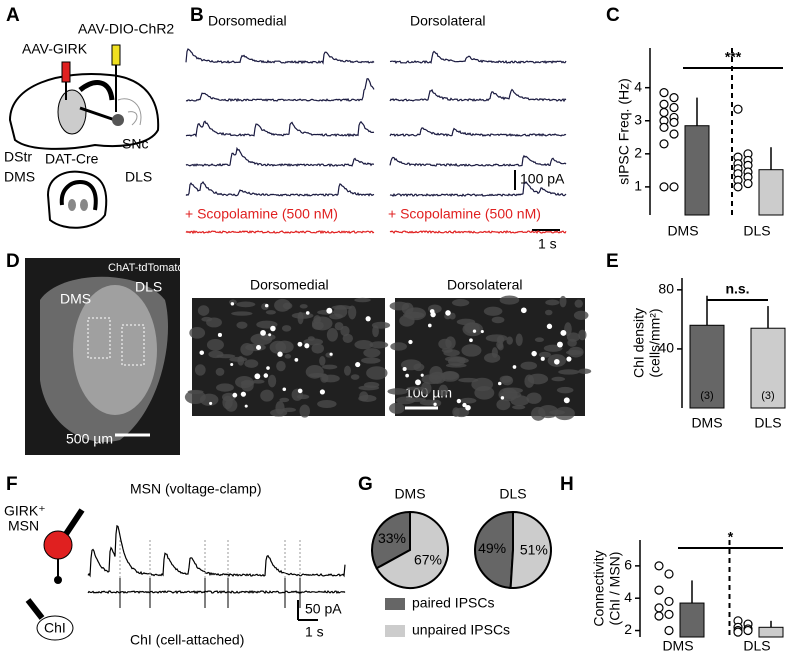 Image resolution: width=800 pixels, height=656 pixels. I want to click on label: AAV-GIRK, so click(55, 49).